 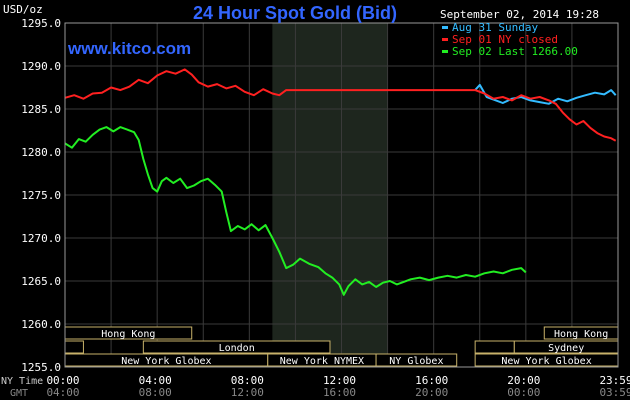 What do you see at coordinates (566, 348) in the screenshot?
I see `session-label: Sydney` at bounding box center [566, 348].